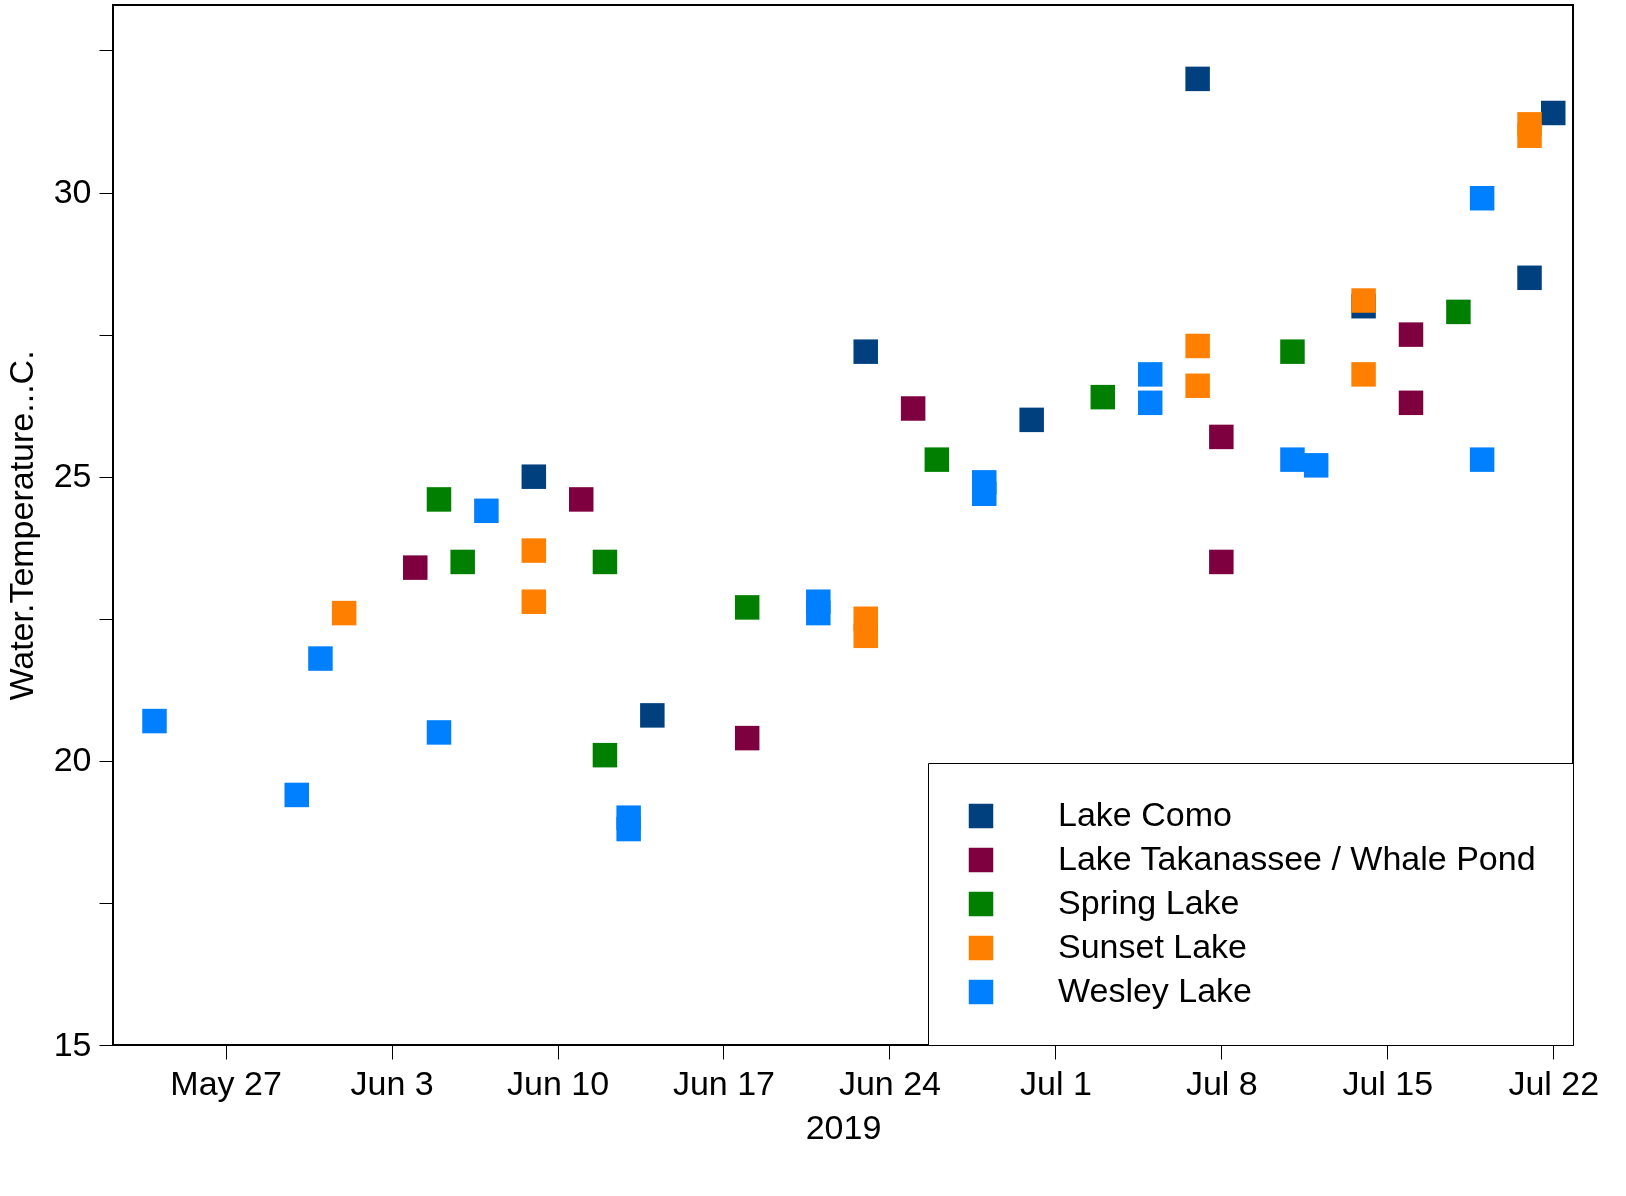 The height and width of the screenshot is (1196, 1626). What do you see at coordinates (843, 1126) in the screenshot?
I see `x-axis-title: 2019` at bounding box center [843, 1126].